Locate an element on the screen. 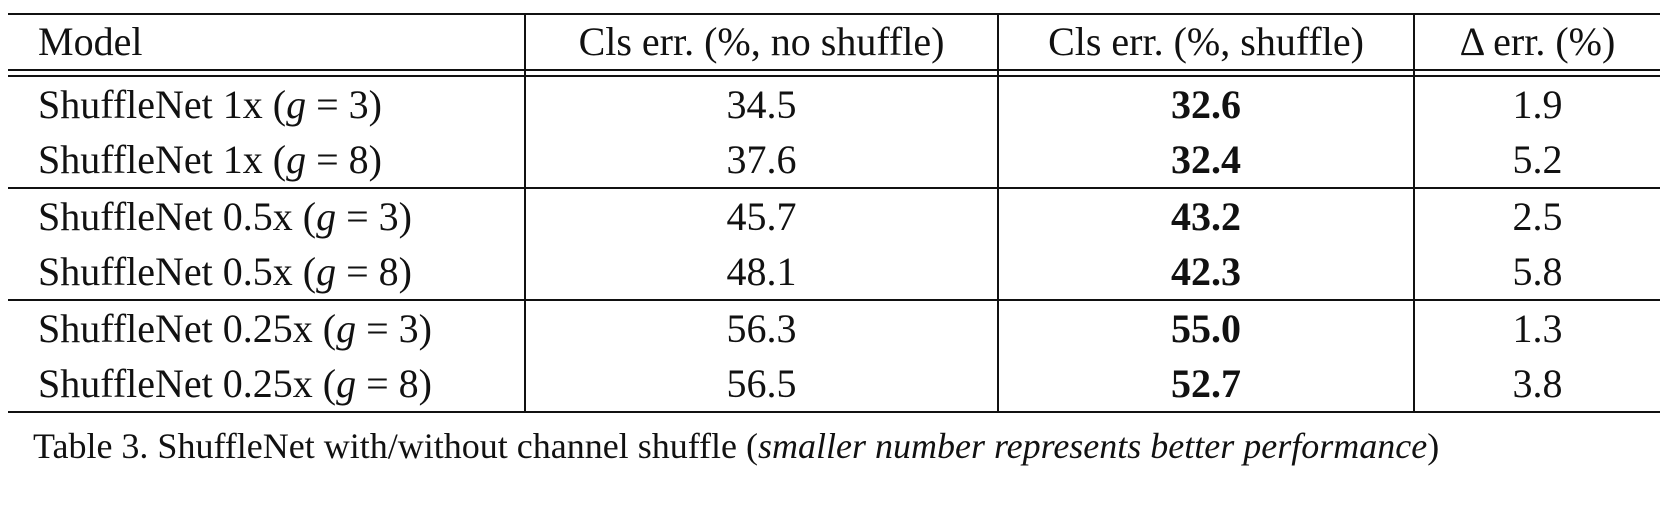 Image resolution: width=1668 pixels, height=509 pixels. delta-cell: 5.8 is located at coordinates (1536, 272).